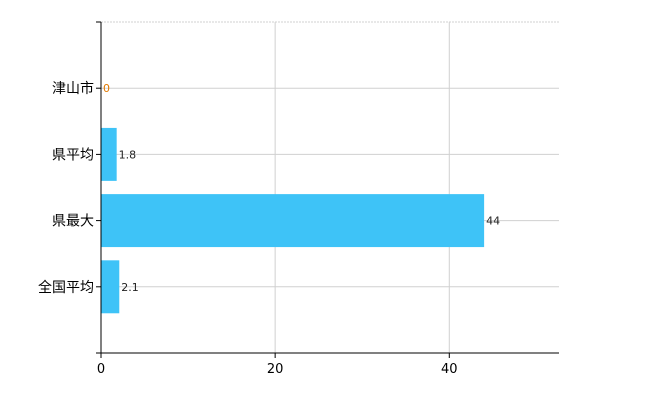 The width and height of the screenshot is (650, 404). Describe the element at coordinates (130, 287) in the screenshot. I see `data-label: 2.1` at that location.